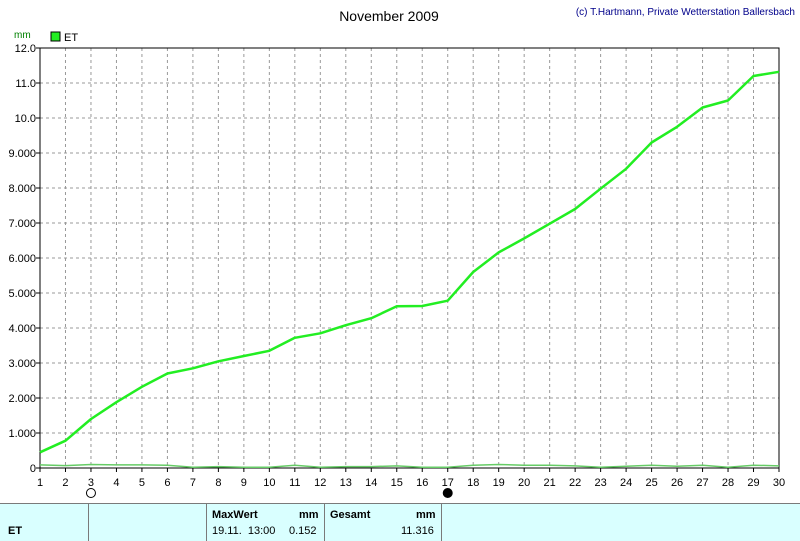 The height and width of the screenshot is (541, 800). Describe the element at coordinates (447, 493) in the screenshot. I see `new-moon-marker` at that location.